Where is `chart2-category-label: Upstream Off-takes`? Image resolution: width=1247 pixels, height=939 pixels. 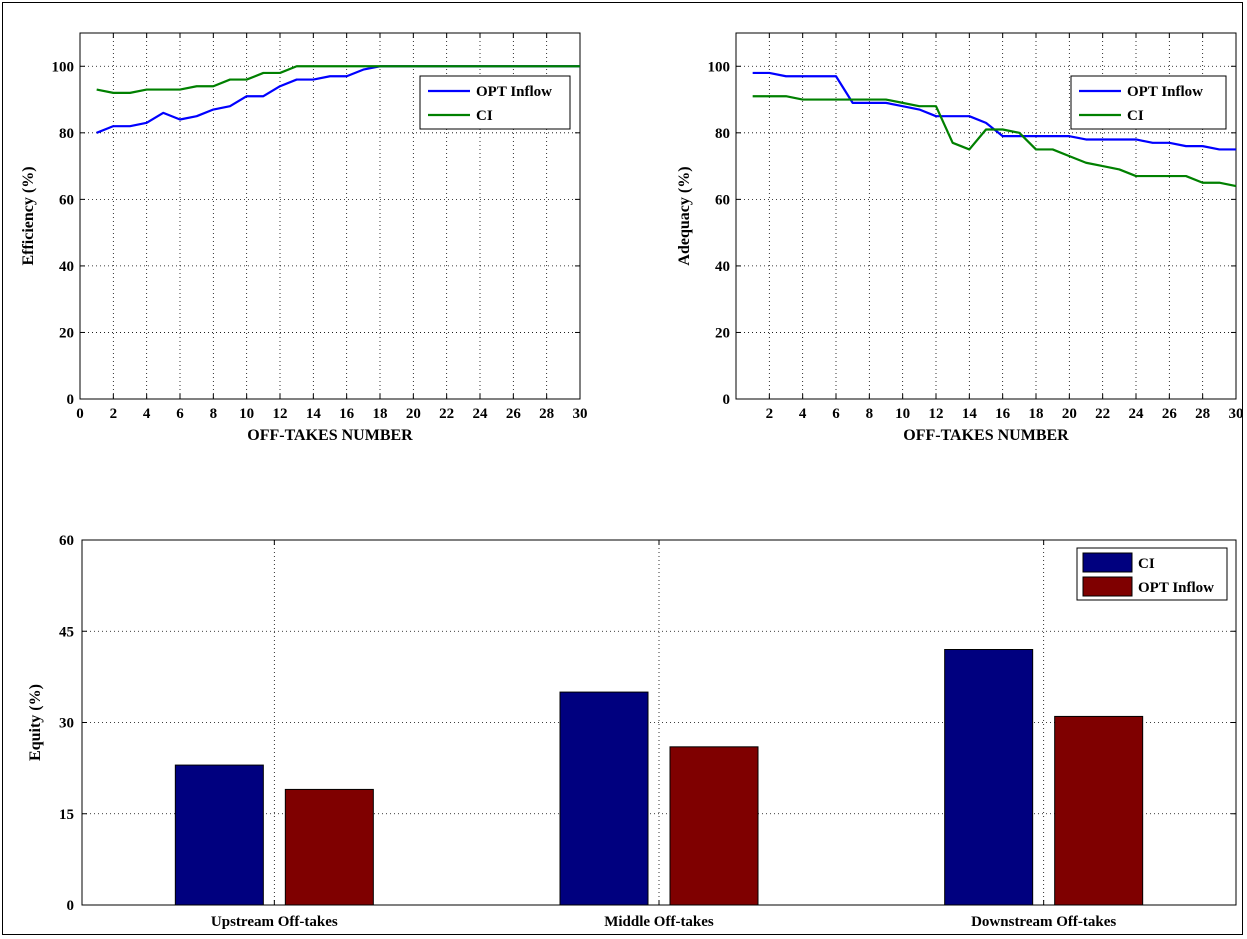 chart2-category-label: Upstream Off-takes is located at coordinates (274, 922).